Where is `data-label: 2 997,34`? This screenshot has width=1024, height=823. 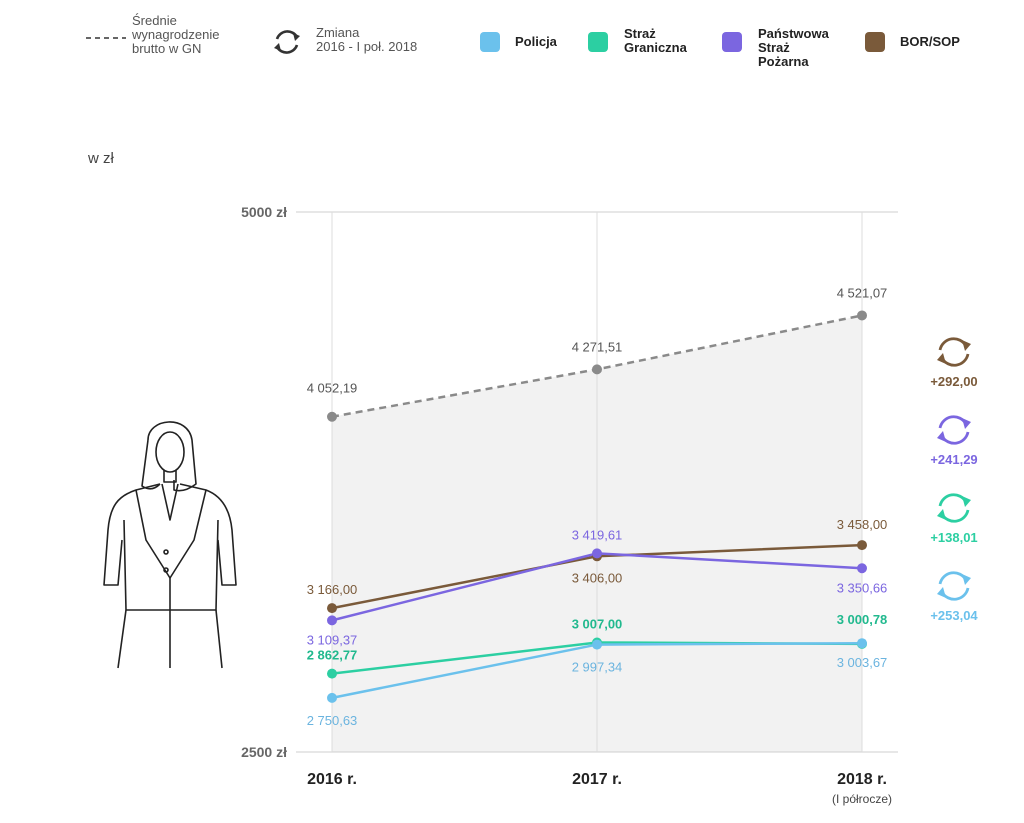
data-label: 2 997,34 is located at coordinates (597, 667).